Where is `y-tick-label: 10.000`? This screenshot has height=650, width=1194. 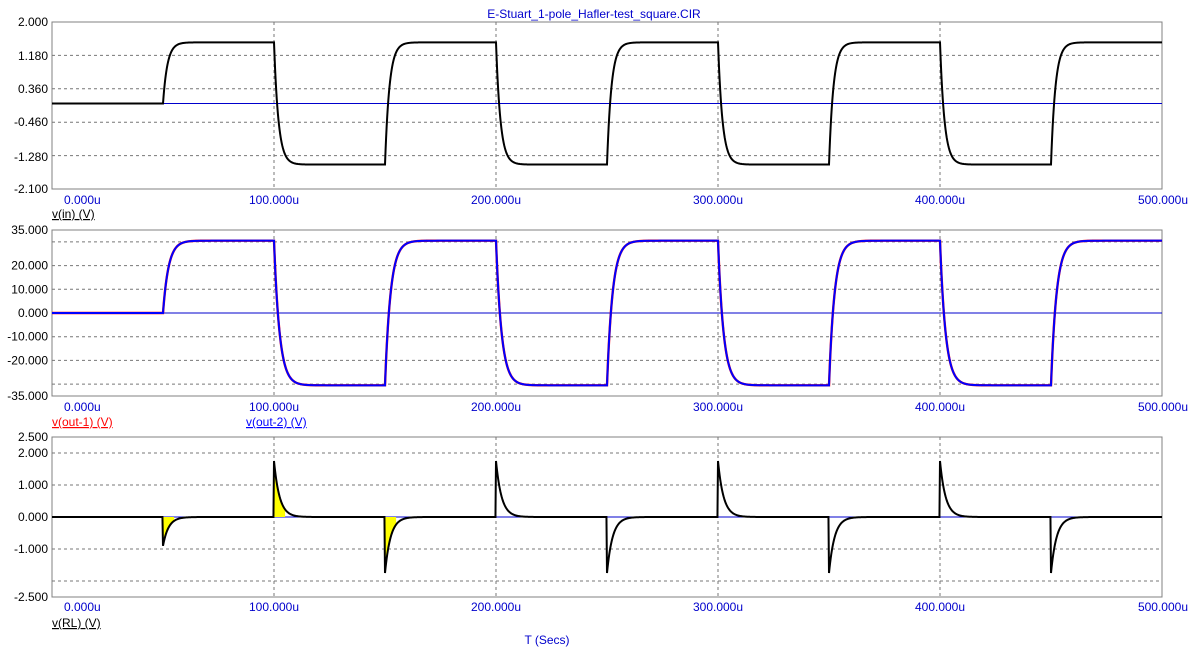
y-tick-label: 10.000 is located at coordinates (29, 289).